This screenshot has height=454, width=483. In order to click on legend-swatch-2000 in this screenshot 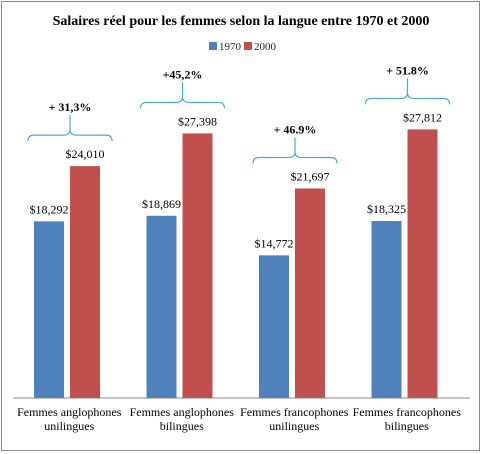, I will do `click(248, 46)`.